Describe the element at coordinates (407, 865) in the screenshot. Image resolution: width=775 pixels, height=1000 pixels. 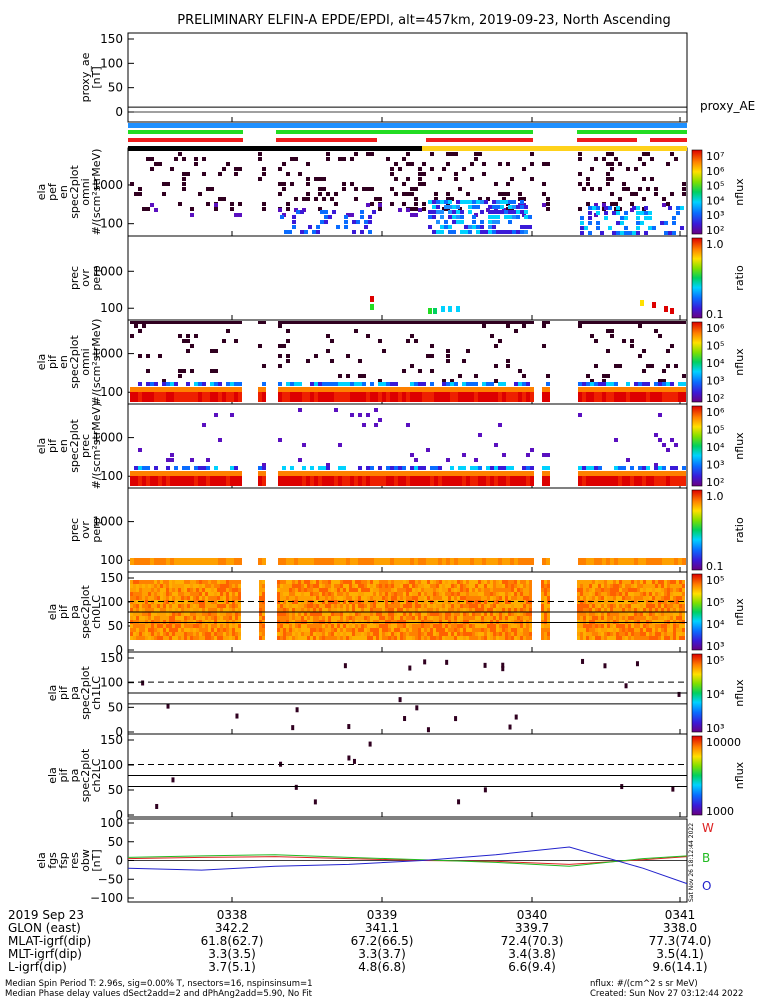
I see `fgs-series-O` at that location.